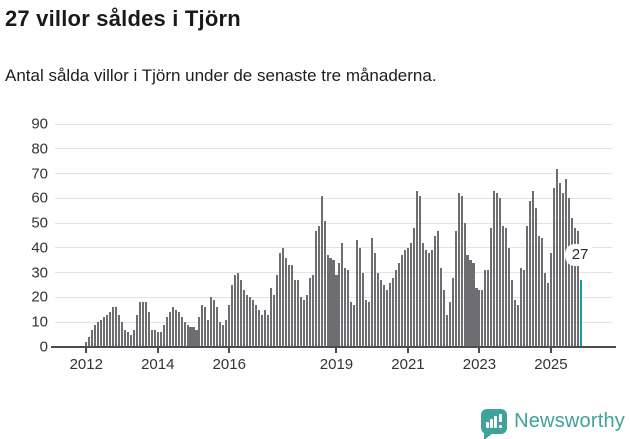 The height and width of the screenshot is (439, 631). What do you see at coordinates (229, 364) in the screenshot?
I see `x-axis-label-2016: 2016` at bounding box center [229, 364].